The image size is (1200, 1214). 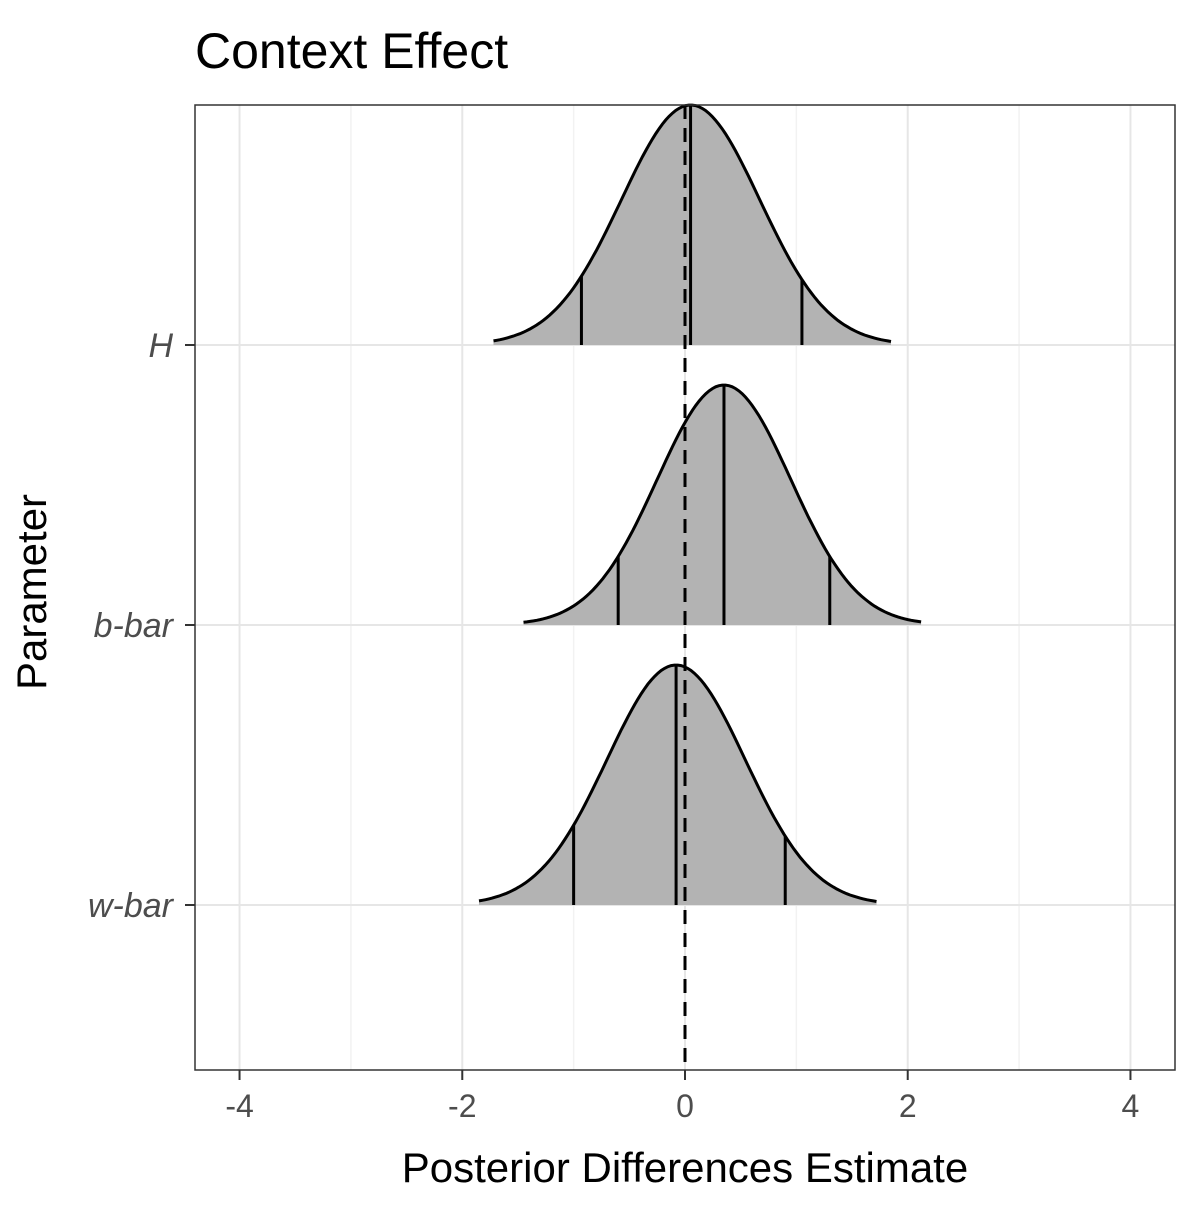 I want to click on x-tick-label: 0, so click(x=685, y=1106).